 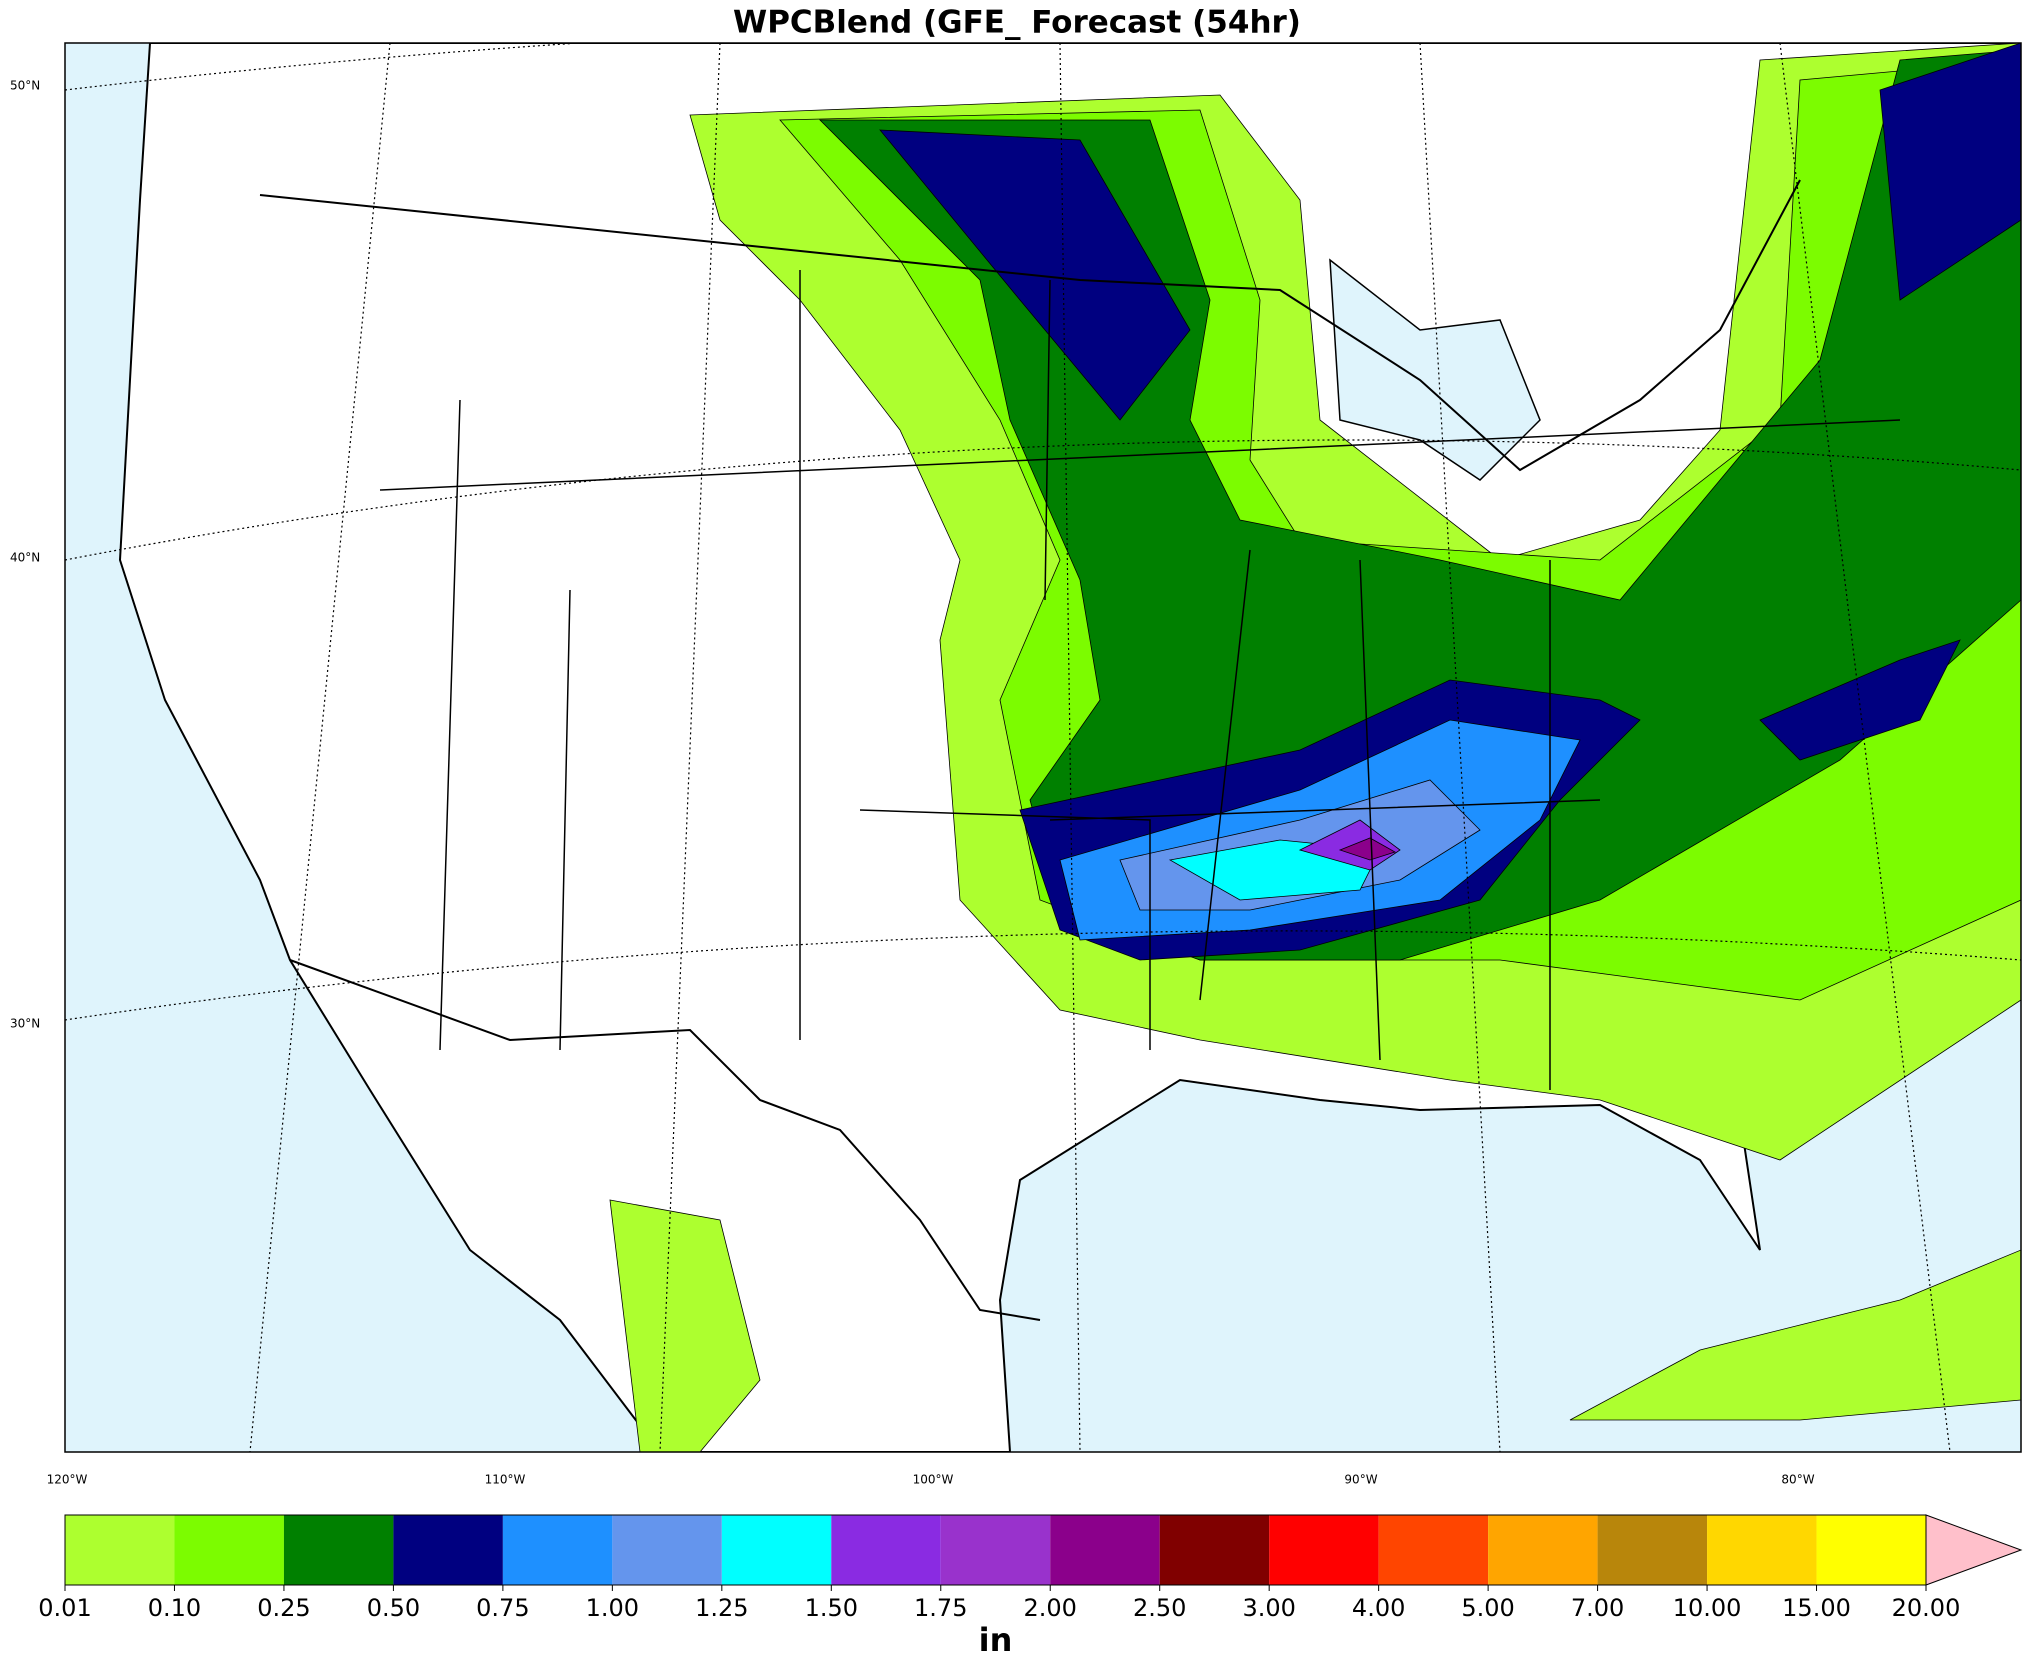 I want to click on colorbar-label: 2.00, so click(x=1050, y=1608).